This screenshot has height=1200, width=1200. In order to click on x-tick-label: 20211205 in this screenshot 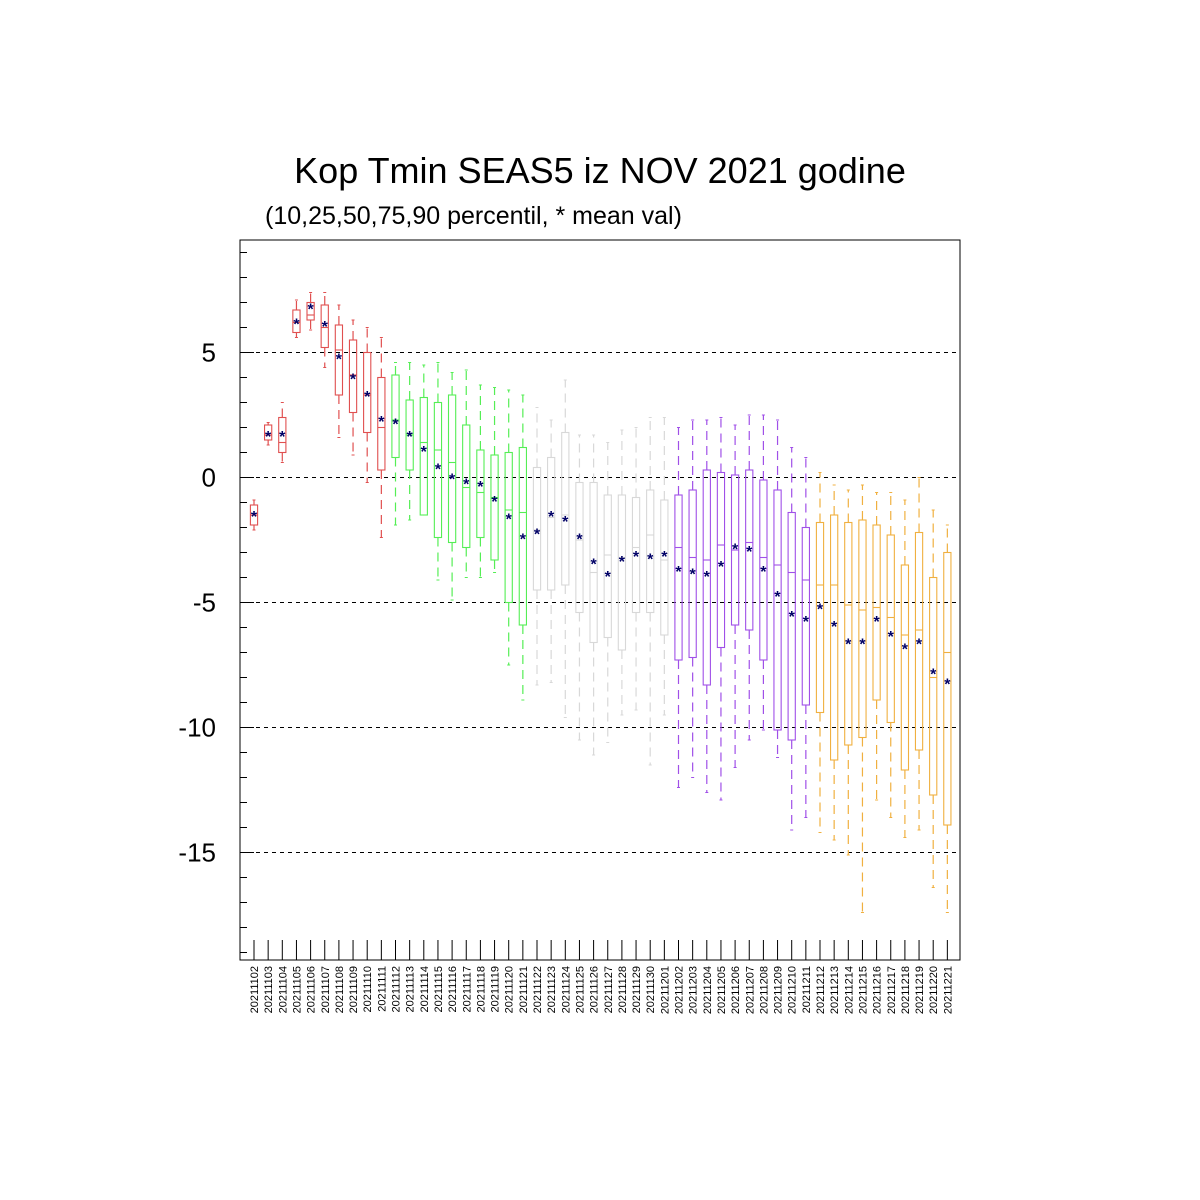, I will do `click(722, 990)`.